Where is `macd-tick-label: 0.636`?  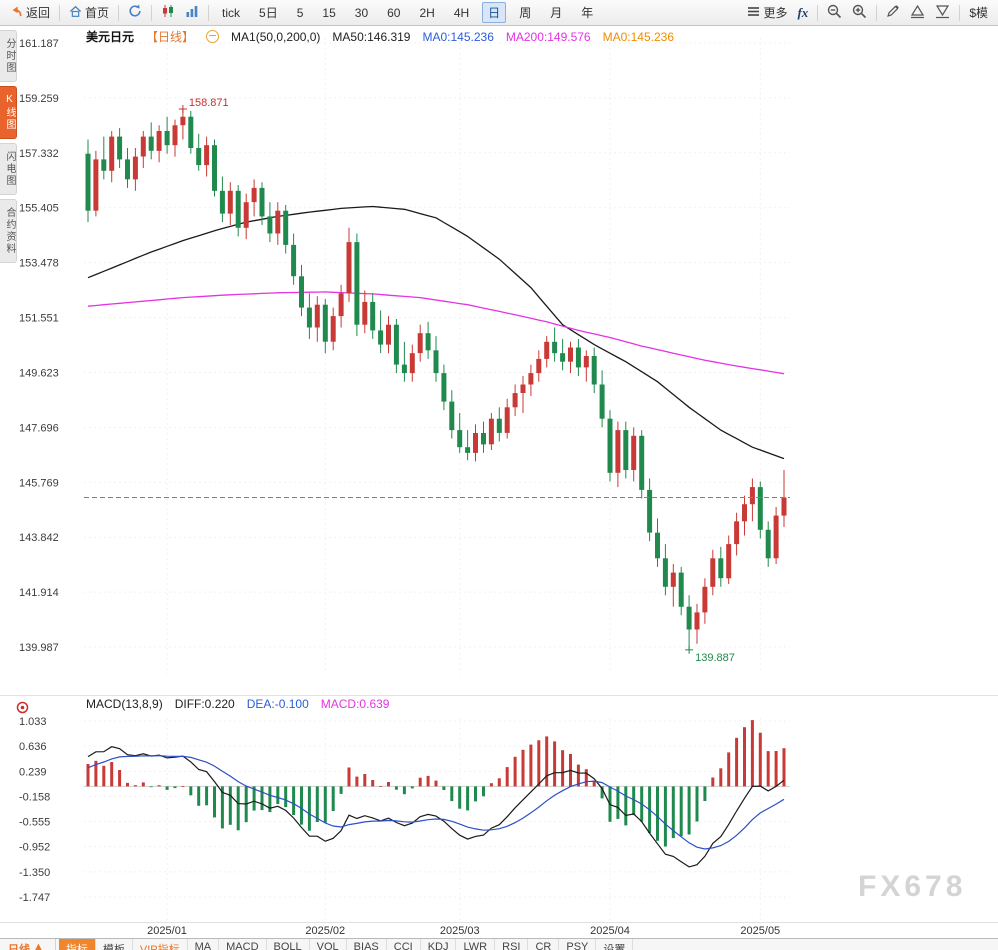 macd-tick-label: 0.636 is located at coordinates (33, 747).